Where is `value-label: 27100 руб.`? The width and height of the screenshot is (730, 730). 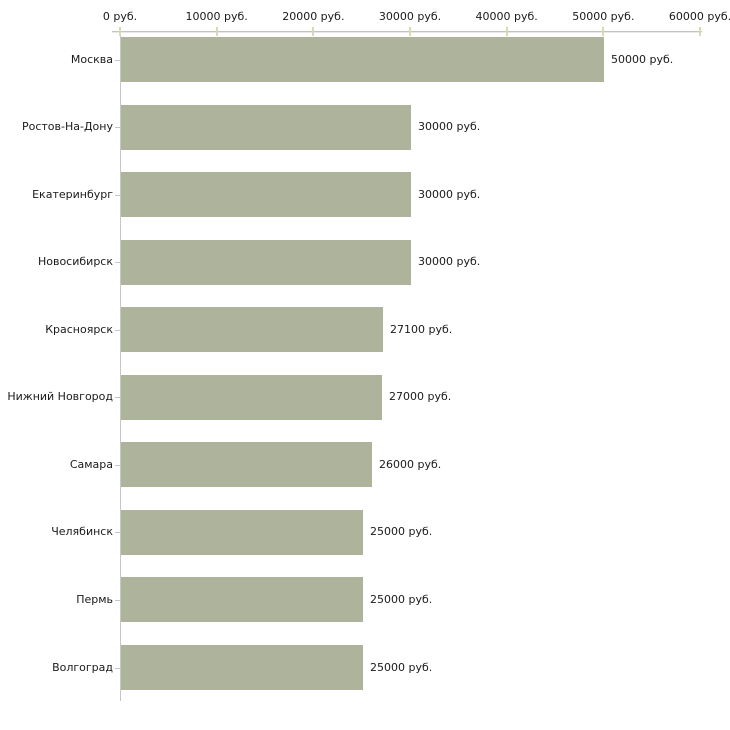
value-label: 27100 руб. is located at coordinates (421, 329).